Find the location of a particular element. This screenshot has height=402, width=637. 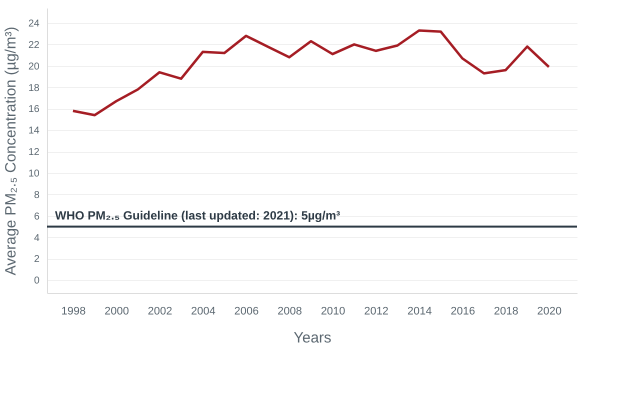

y-tick-label: 8 is located at coordinates (37, 195).